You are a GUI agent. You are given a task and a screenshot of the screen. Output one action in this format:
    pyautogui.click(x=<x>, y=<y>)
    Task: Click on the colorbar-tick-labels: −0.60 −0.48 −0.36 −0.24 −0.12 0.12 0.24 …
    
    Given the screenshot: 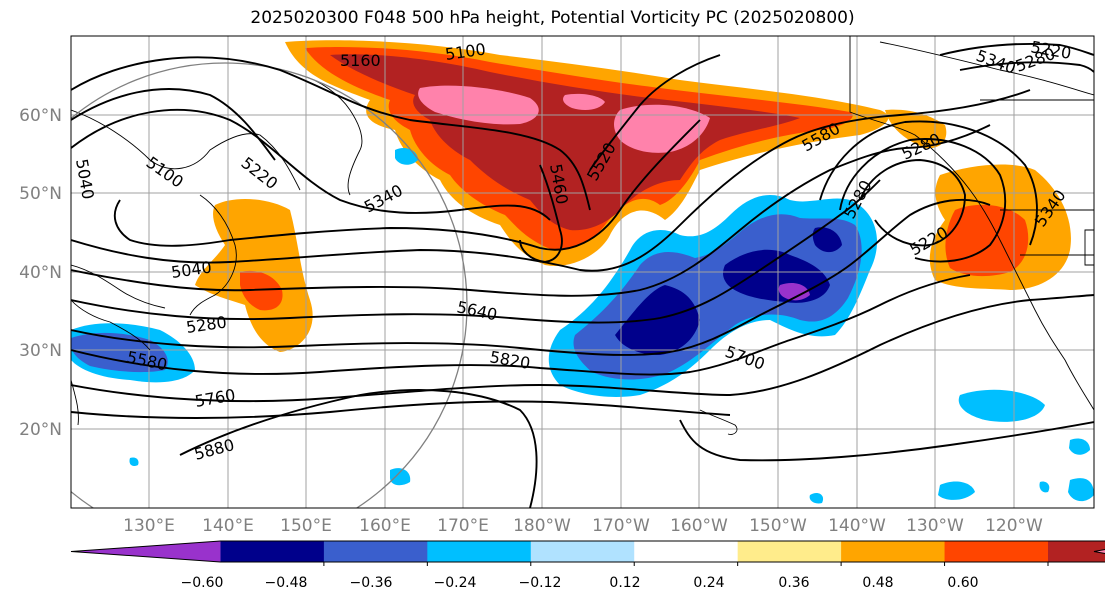 What is the action you would take?
    pyautogui.click(x=580, y=583)
    